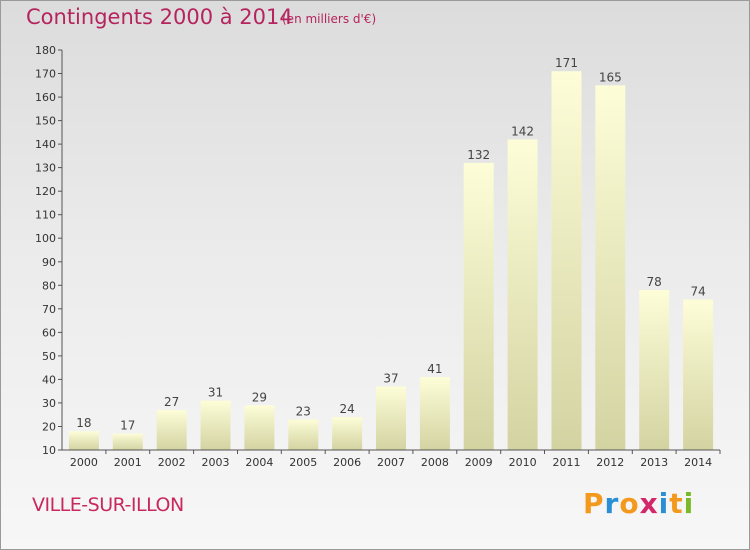 The width and height of the screenshot is (750, 550). Describe the element at coordinates (654, 462) in the screenshot. I see `x-tick-label: 2013` at that location.